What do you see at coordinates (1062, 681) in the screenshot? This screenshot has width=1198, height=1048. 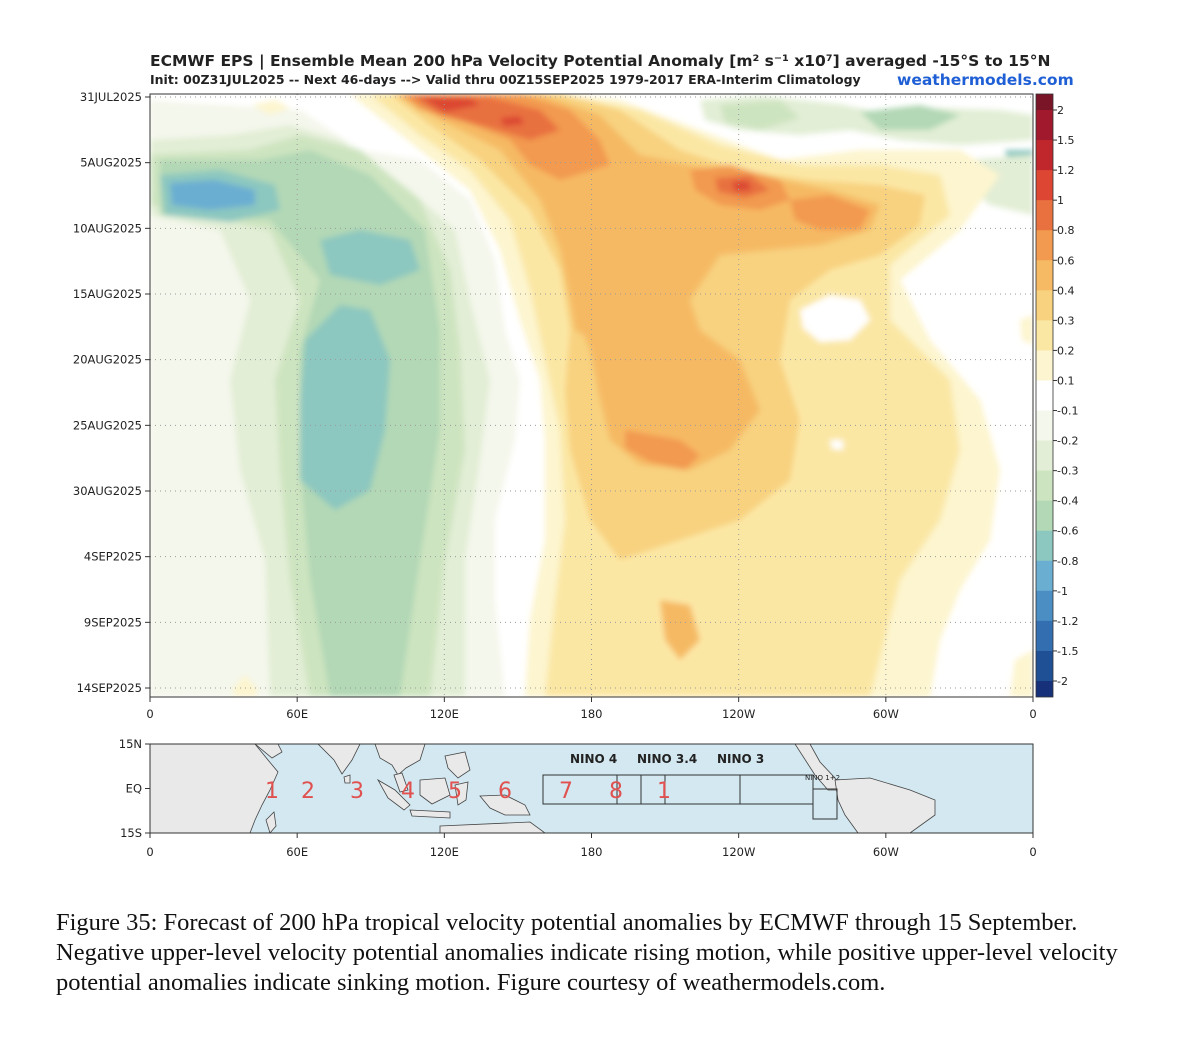 I see `colorbar-label: -2` at bounding box center [1062, 681].